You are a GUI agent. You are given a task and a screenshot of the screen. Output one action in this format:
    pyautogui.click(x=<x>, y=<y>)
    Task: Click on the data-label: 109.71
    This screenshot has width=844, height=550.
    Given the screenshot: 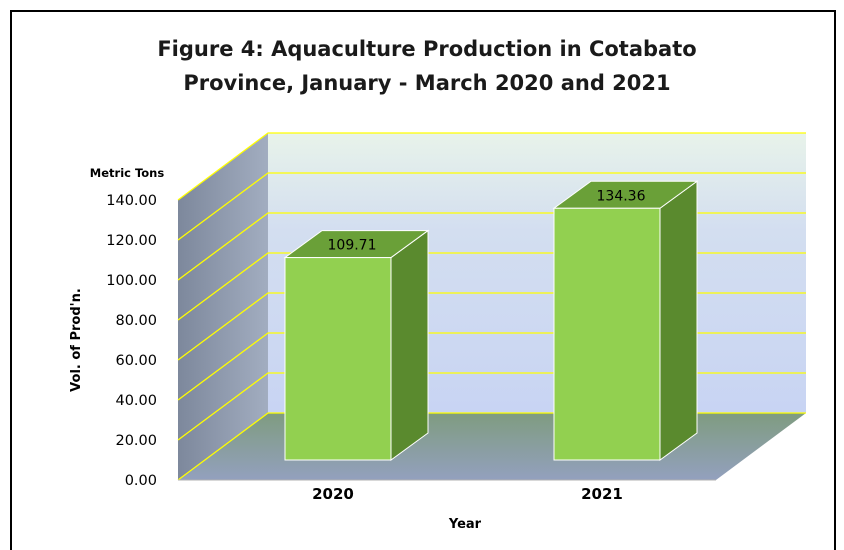 What is the action you would take?
    pyautogui.click(x=352, y=246)
    